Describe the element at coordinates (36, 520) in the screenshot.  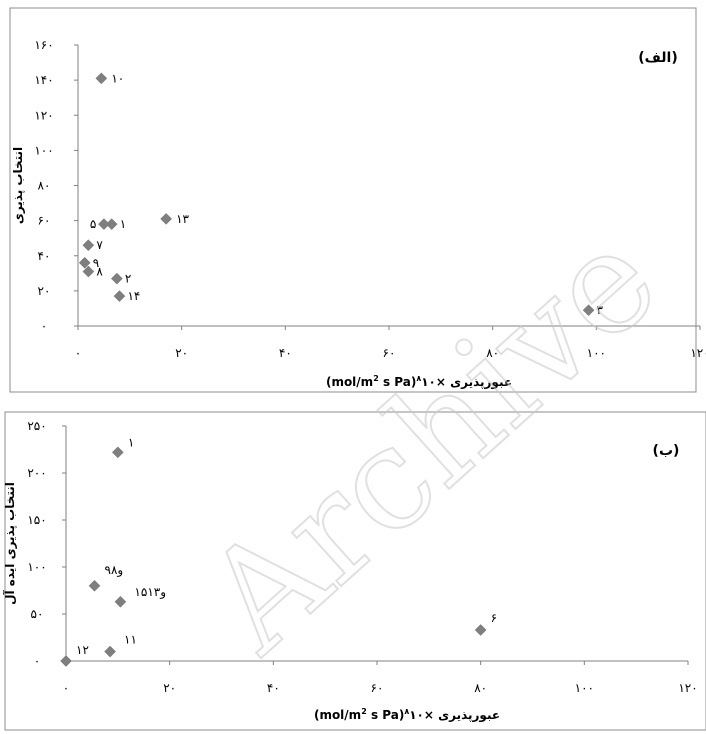
I see `y-tick-label: ۱۵۰` at that location.